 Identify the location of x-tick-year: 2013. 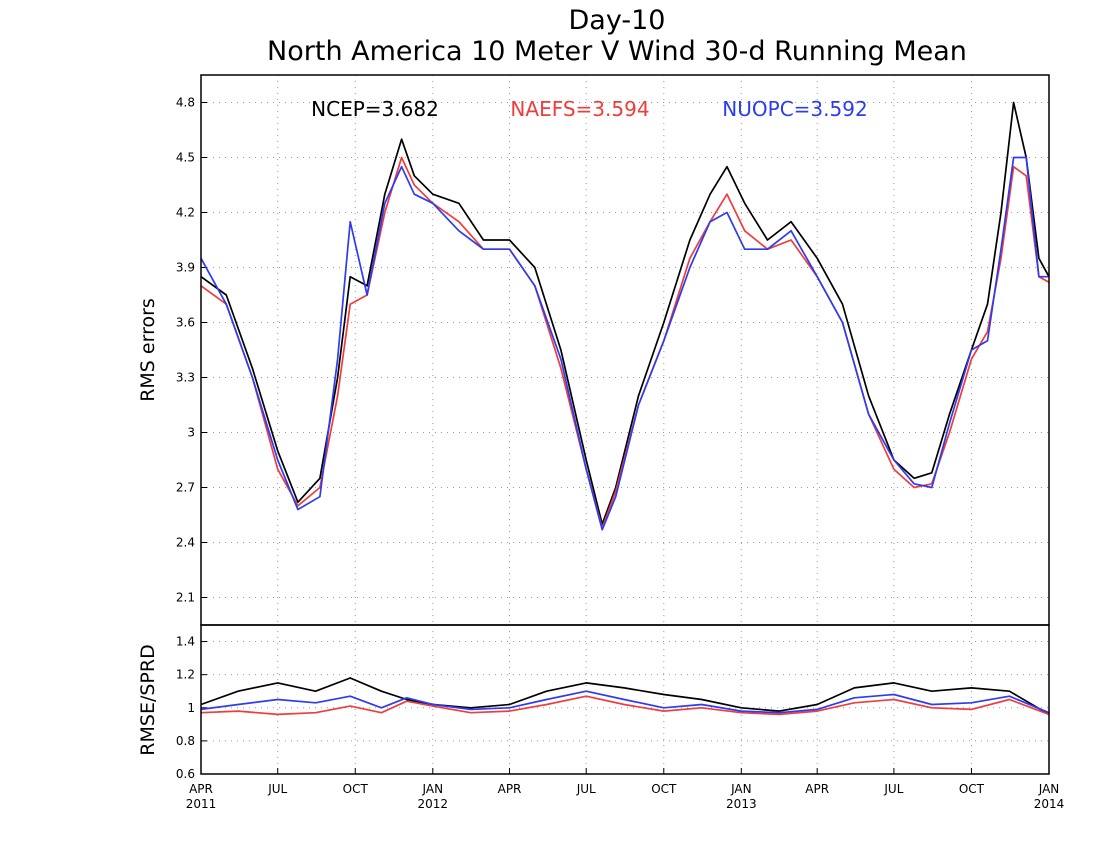
(741, 804).